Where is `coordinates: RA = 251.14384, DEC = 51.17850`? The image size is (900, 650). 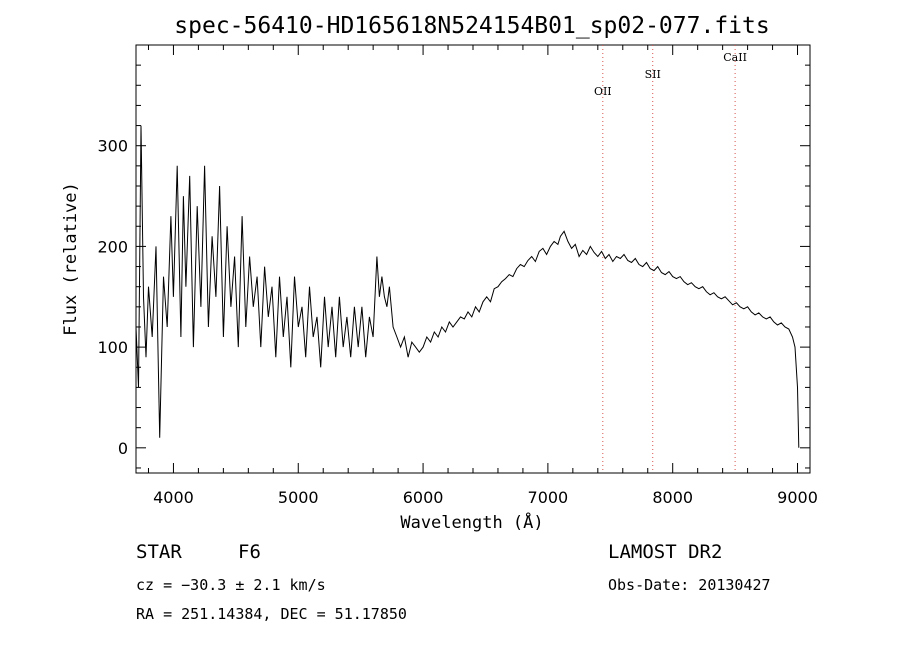
coordinates: RA = 251.14384, DEC = 51.17850 is located at coordinates (271, 614).